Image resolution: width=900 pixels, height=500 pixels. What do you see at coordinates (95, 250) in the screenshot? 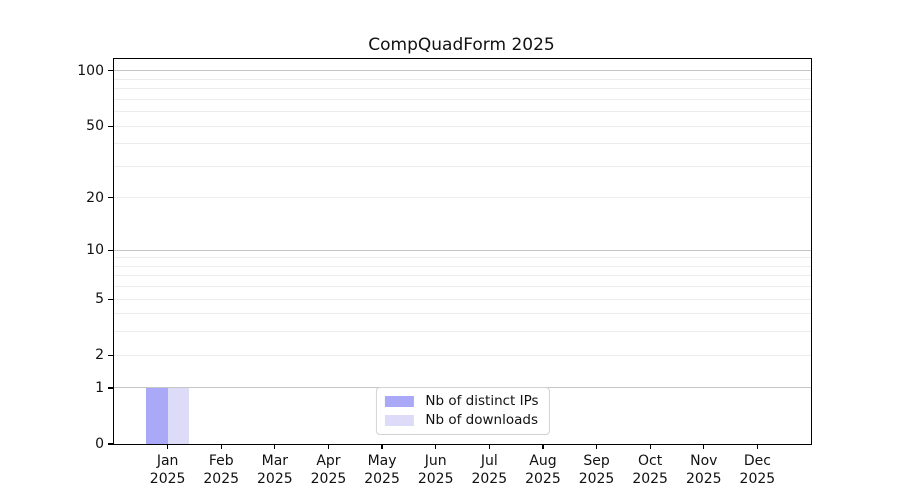
I see `y-tick-label: 10` at bounding box center [95, 250].